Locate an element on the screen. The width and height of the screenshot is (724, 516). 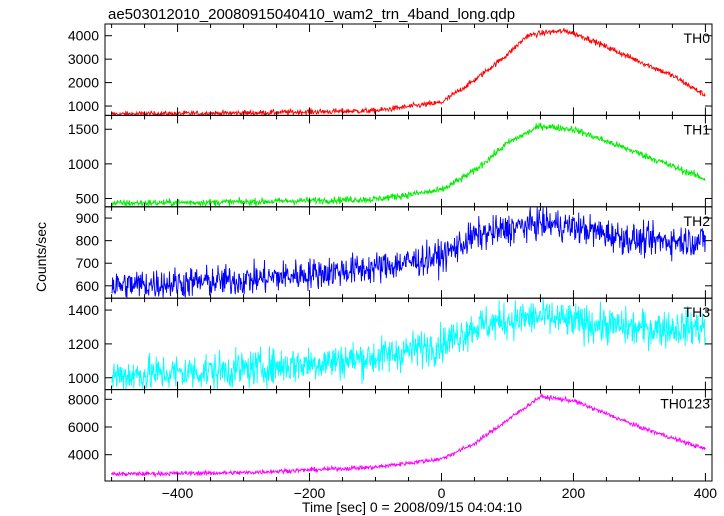
panel-label: TH2 is located at coordinates (697, 221).